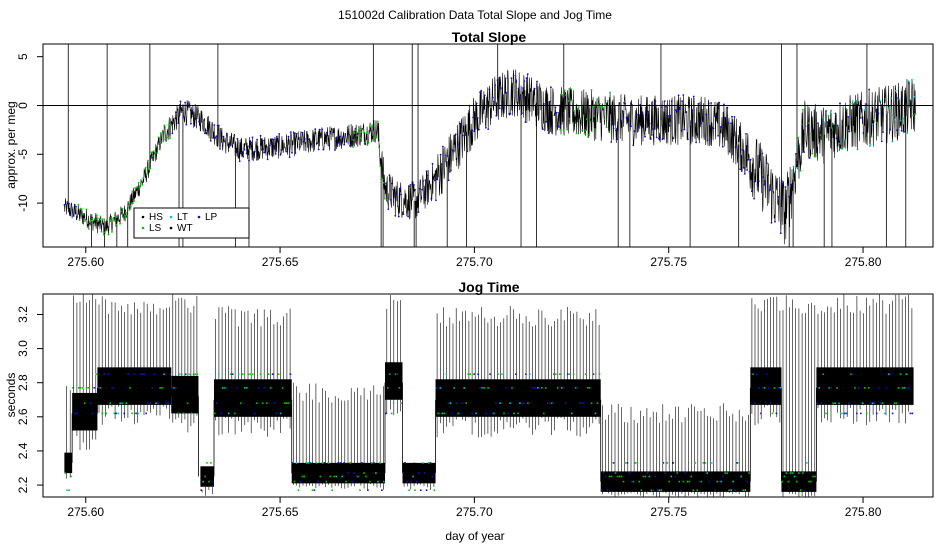 The image size is (950, 550). Describe the element at coordinates (171, 217) in the screenshot. I see `legend-marker-lt` at that location.